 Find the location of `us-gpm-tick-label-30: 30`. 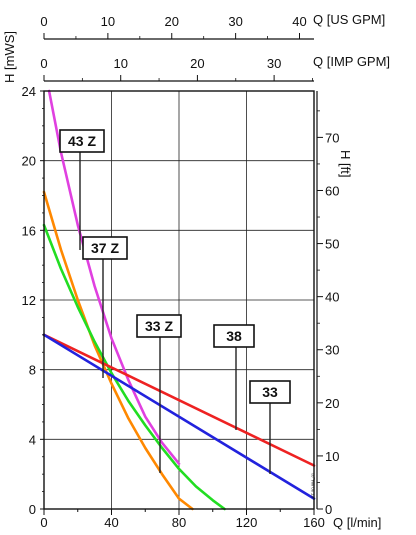

us-gpm-tick-label-30: 30 is located at coordinates (235, 21).